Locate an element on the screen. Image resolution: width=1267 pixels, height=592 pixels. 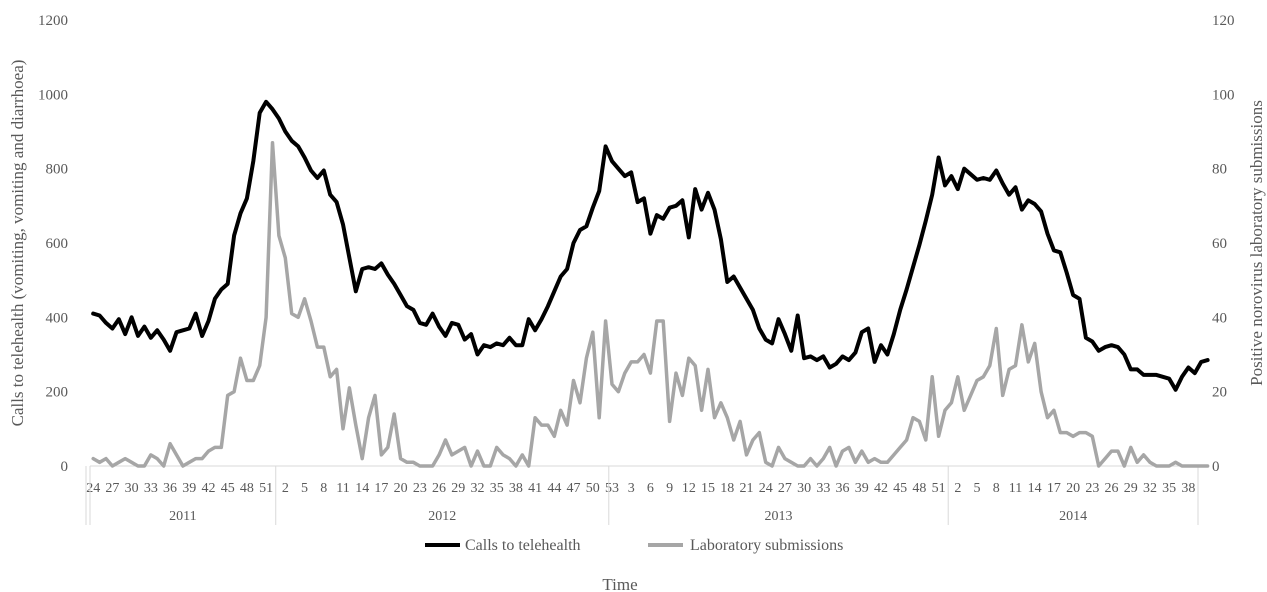
right-axis-tick-label: 100 is located at coordinates (1223, 95).